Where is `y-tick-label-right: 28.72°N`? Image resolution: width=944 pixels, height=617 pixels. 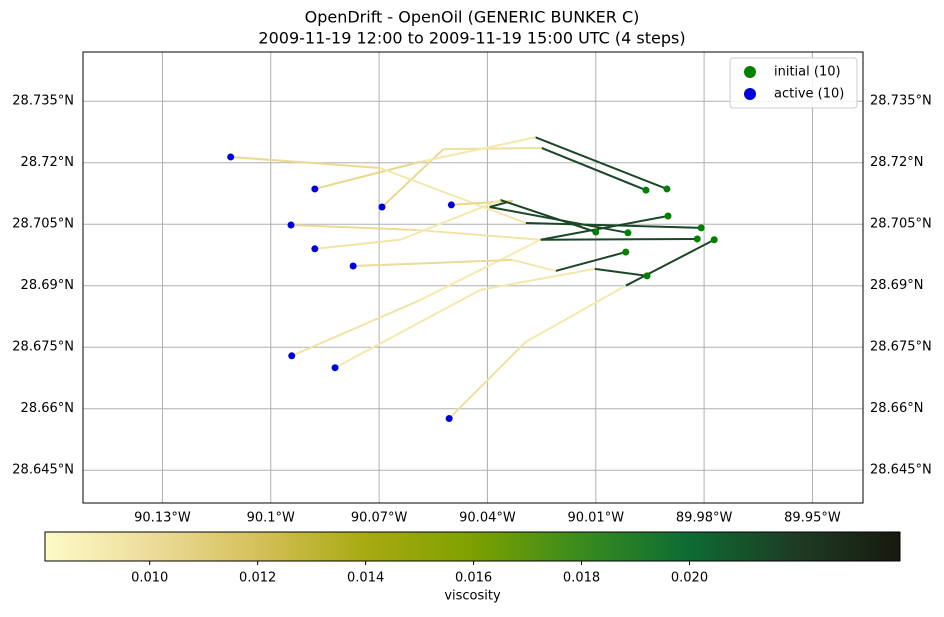 y-tick-label-right: 28.72°N is located at coordinates (896, 162).